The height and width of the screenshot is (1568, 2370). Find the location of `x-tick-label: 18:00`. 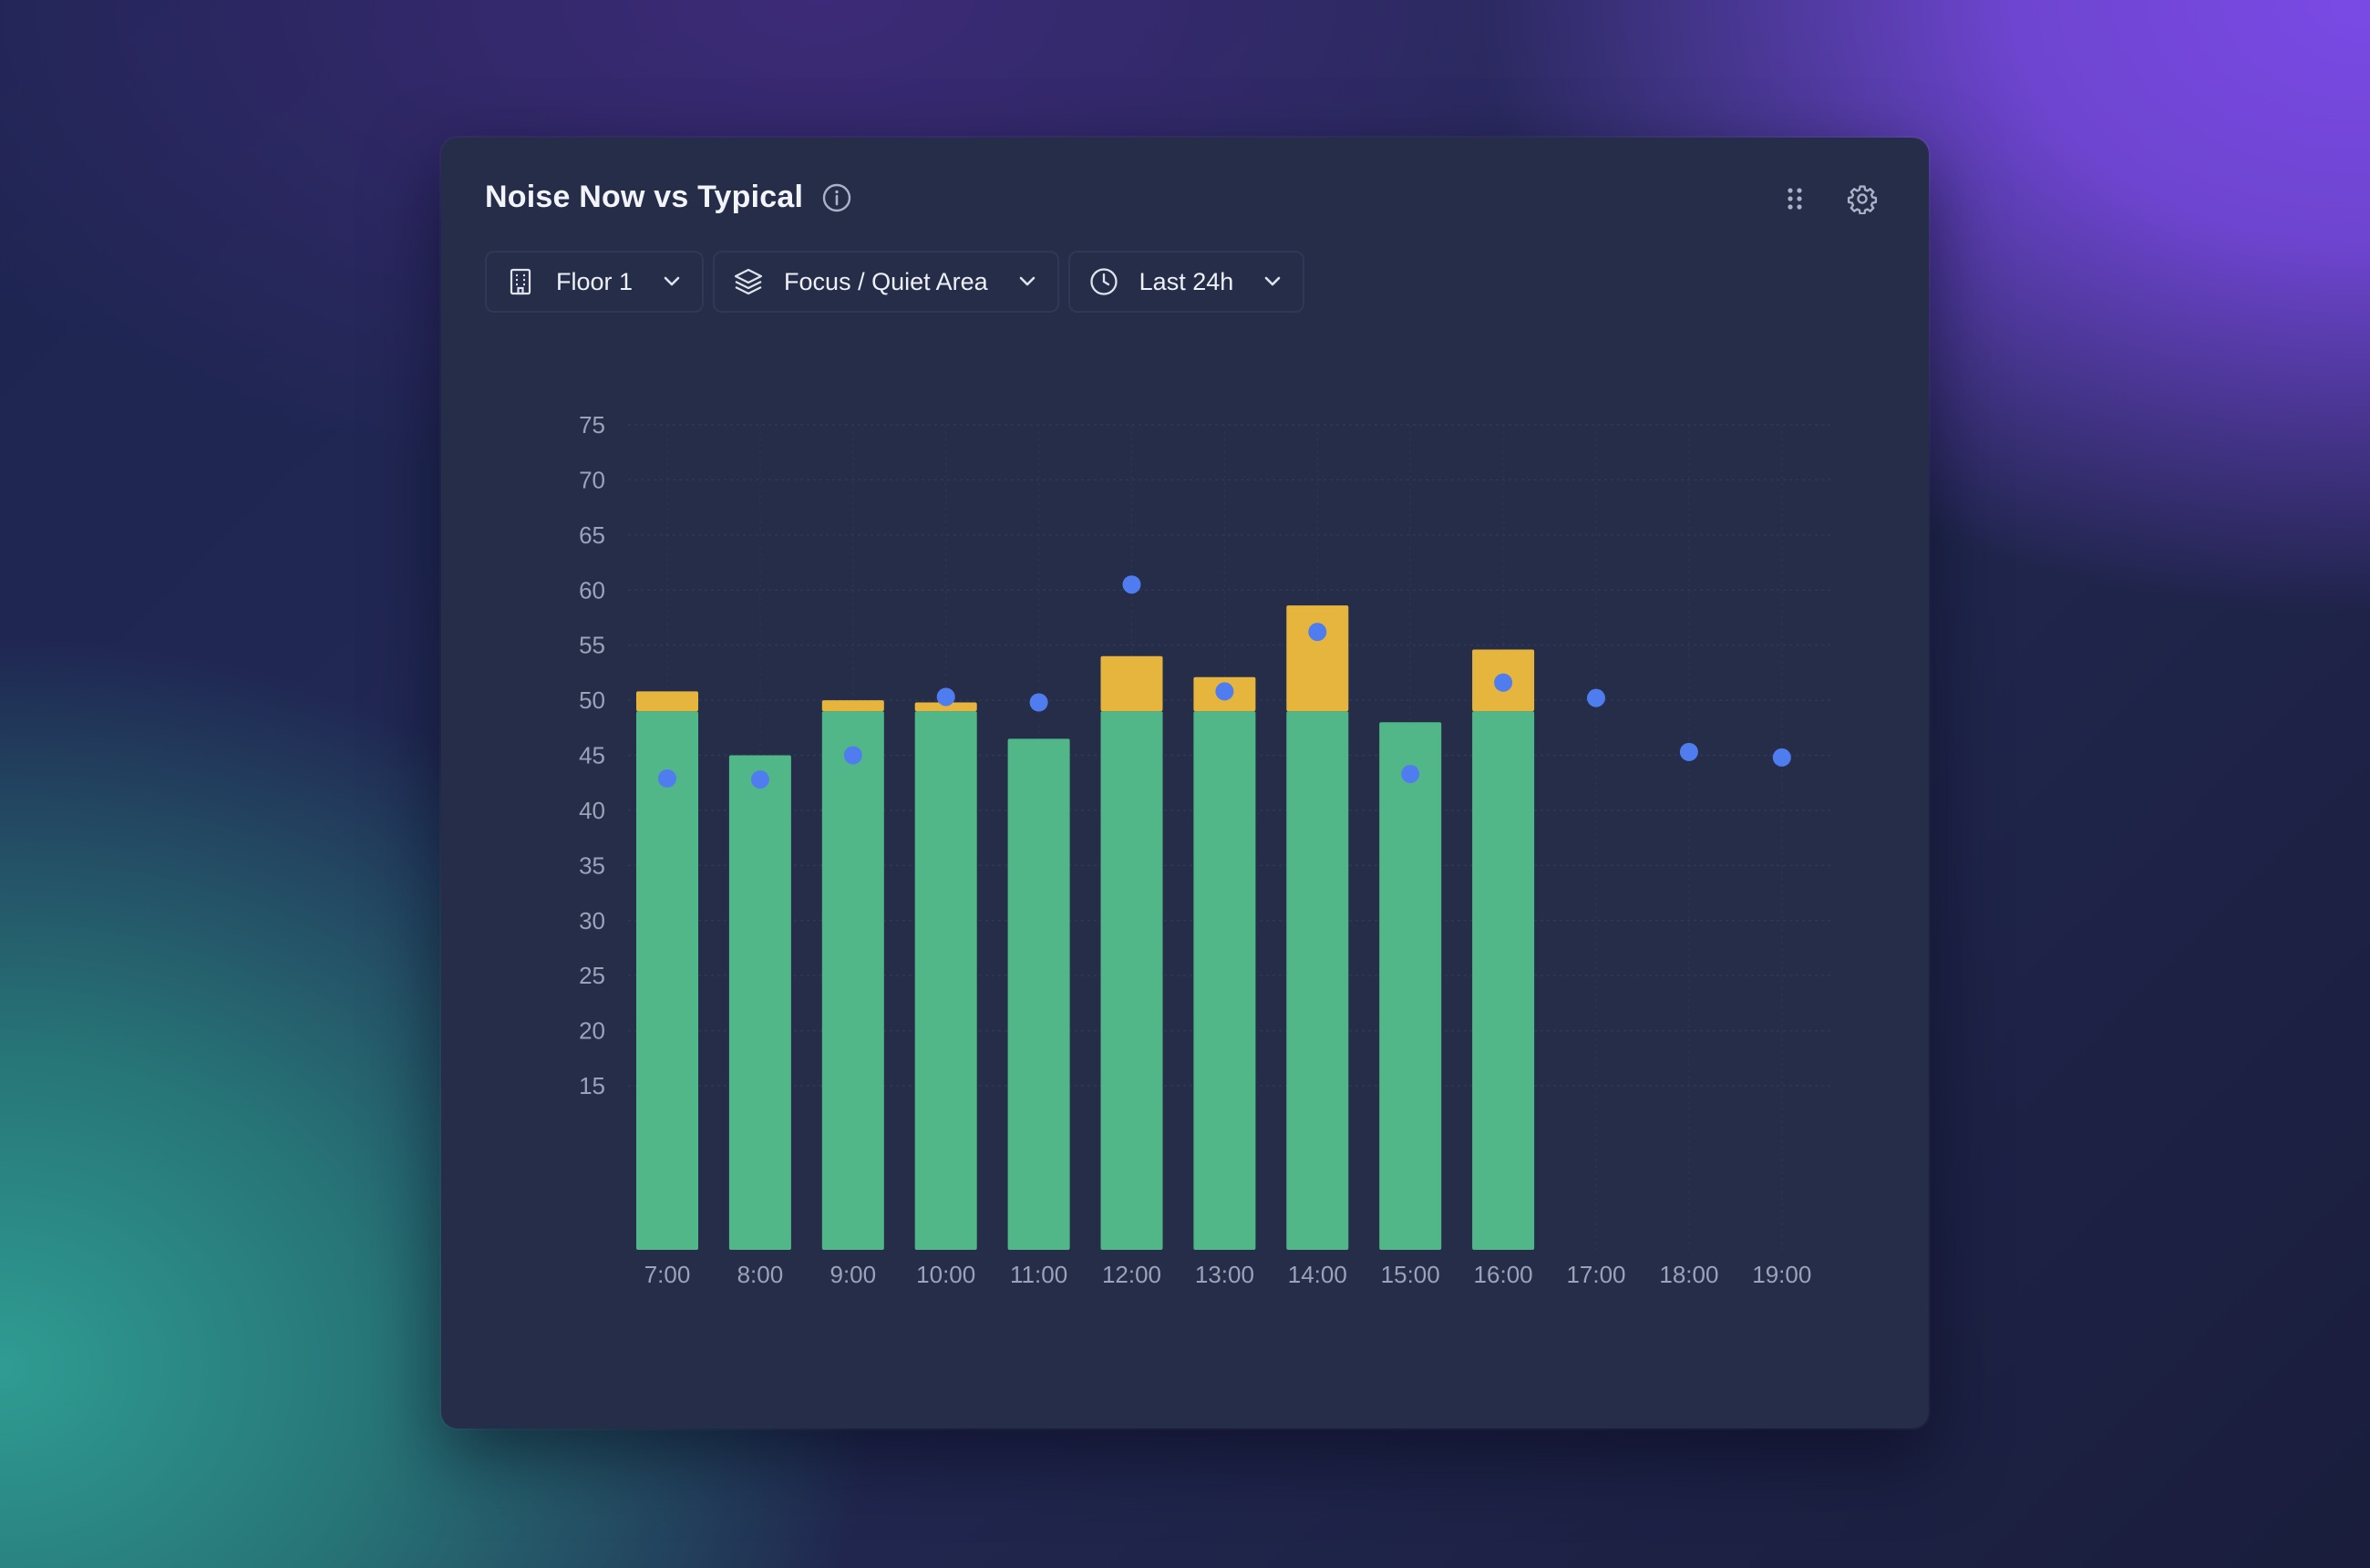

x-tick-label: 18:00 is located at coordinates (1688, 1274).